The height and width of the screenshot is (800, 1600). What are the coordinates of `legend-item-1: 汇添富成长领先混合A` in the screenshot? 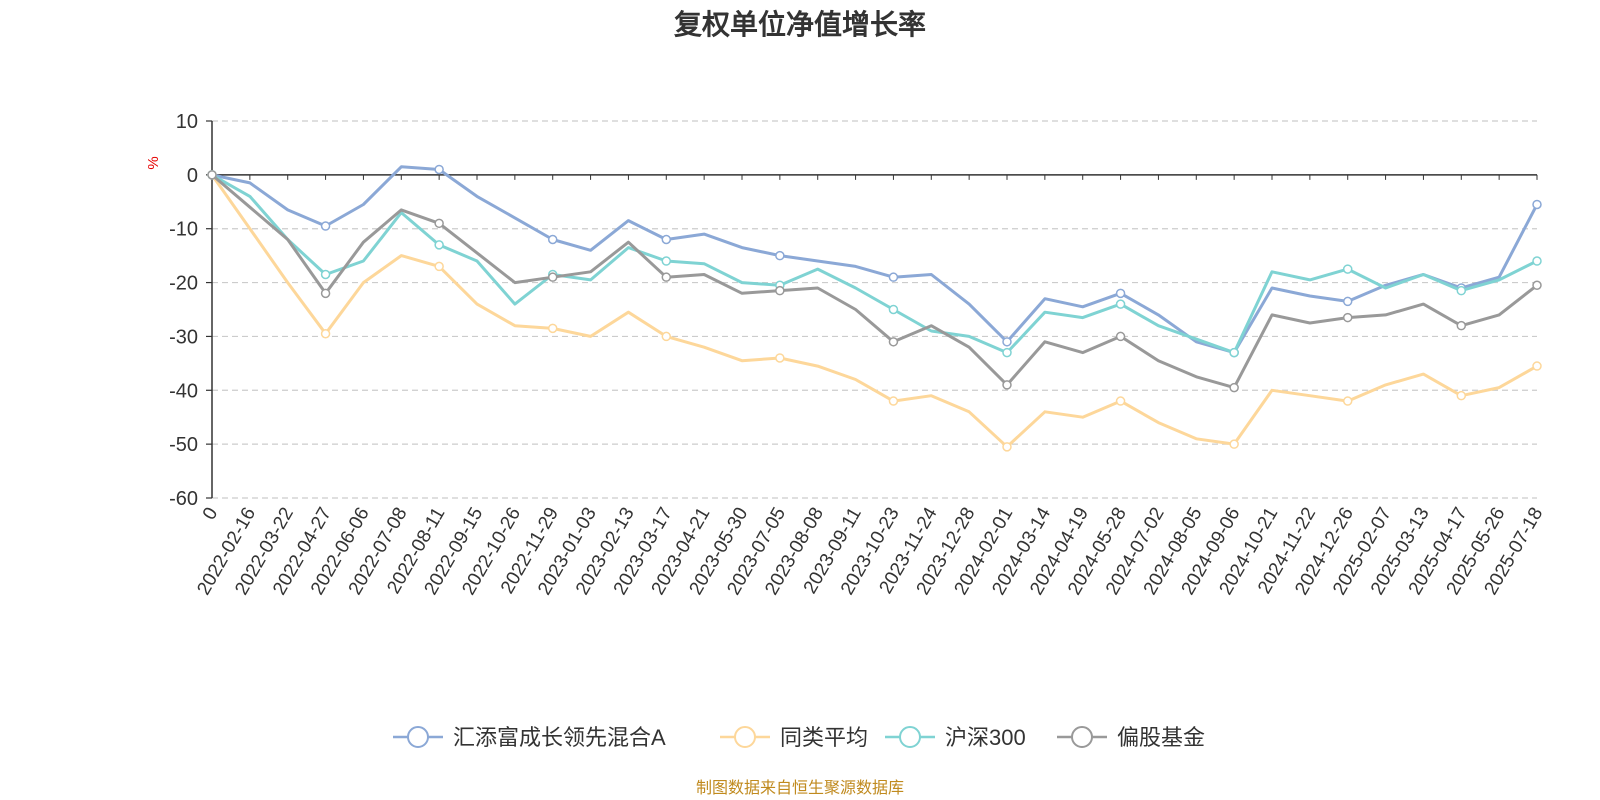 It's located at (529, 737).